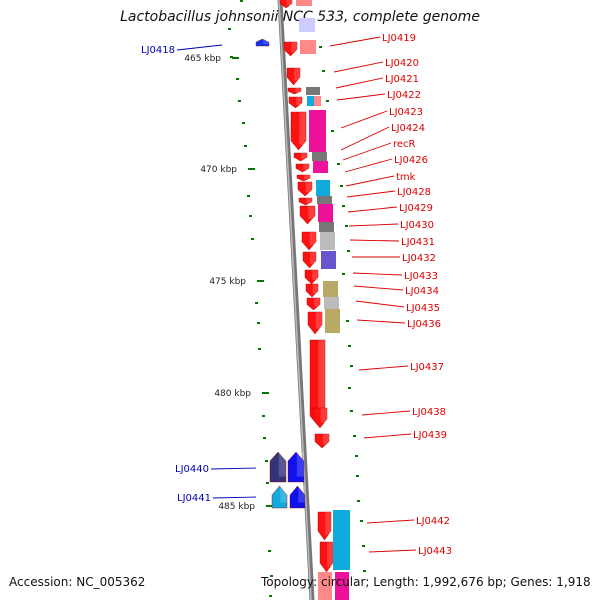  I want to click on gene-label-text: LJ0441, so click(194, 498).